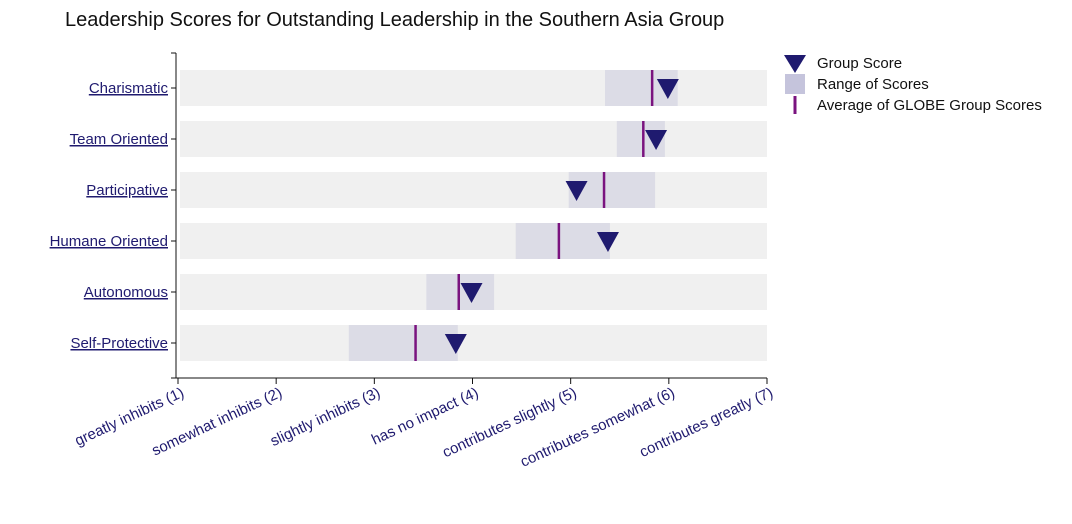  I want to click on group-score-marker-humane-oriented, so click(607, 242).